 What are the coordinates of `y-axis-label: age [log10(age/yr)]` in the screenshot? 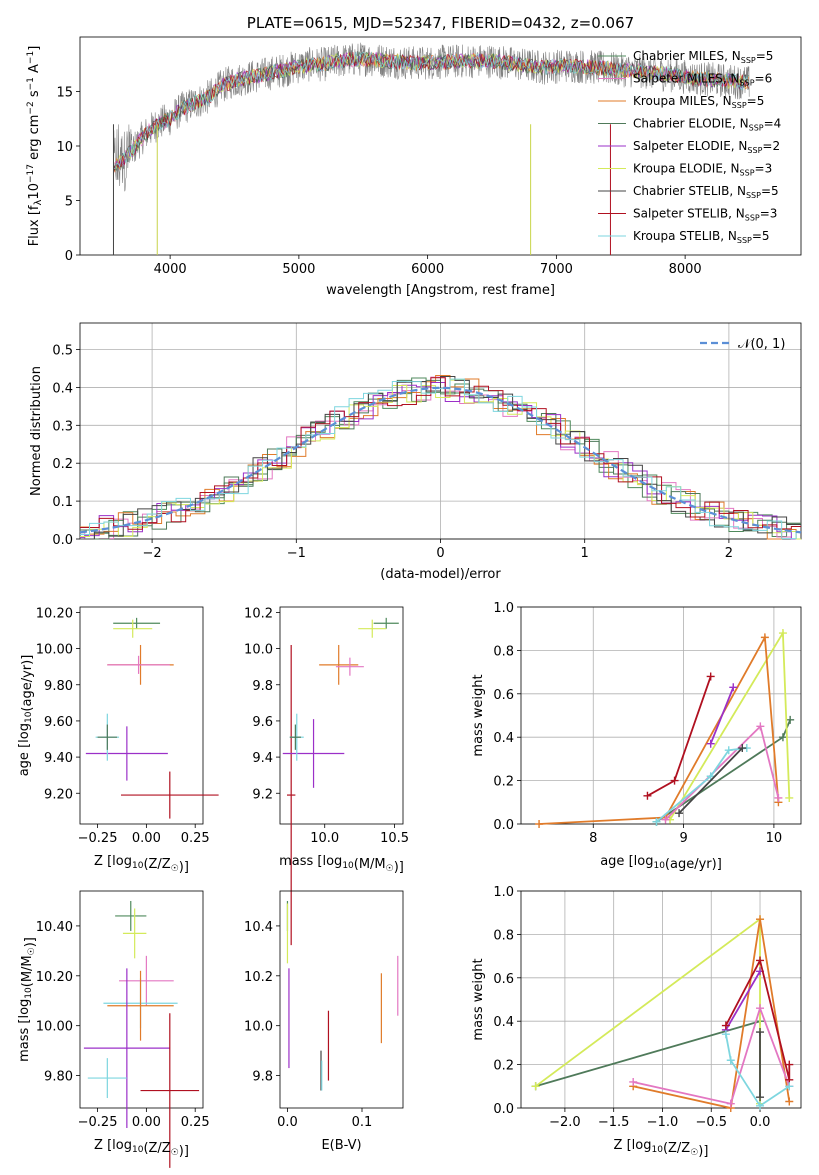 It's located at (26, 716).